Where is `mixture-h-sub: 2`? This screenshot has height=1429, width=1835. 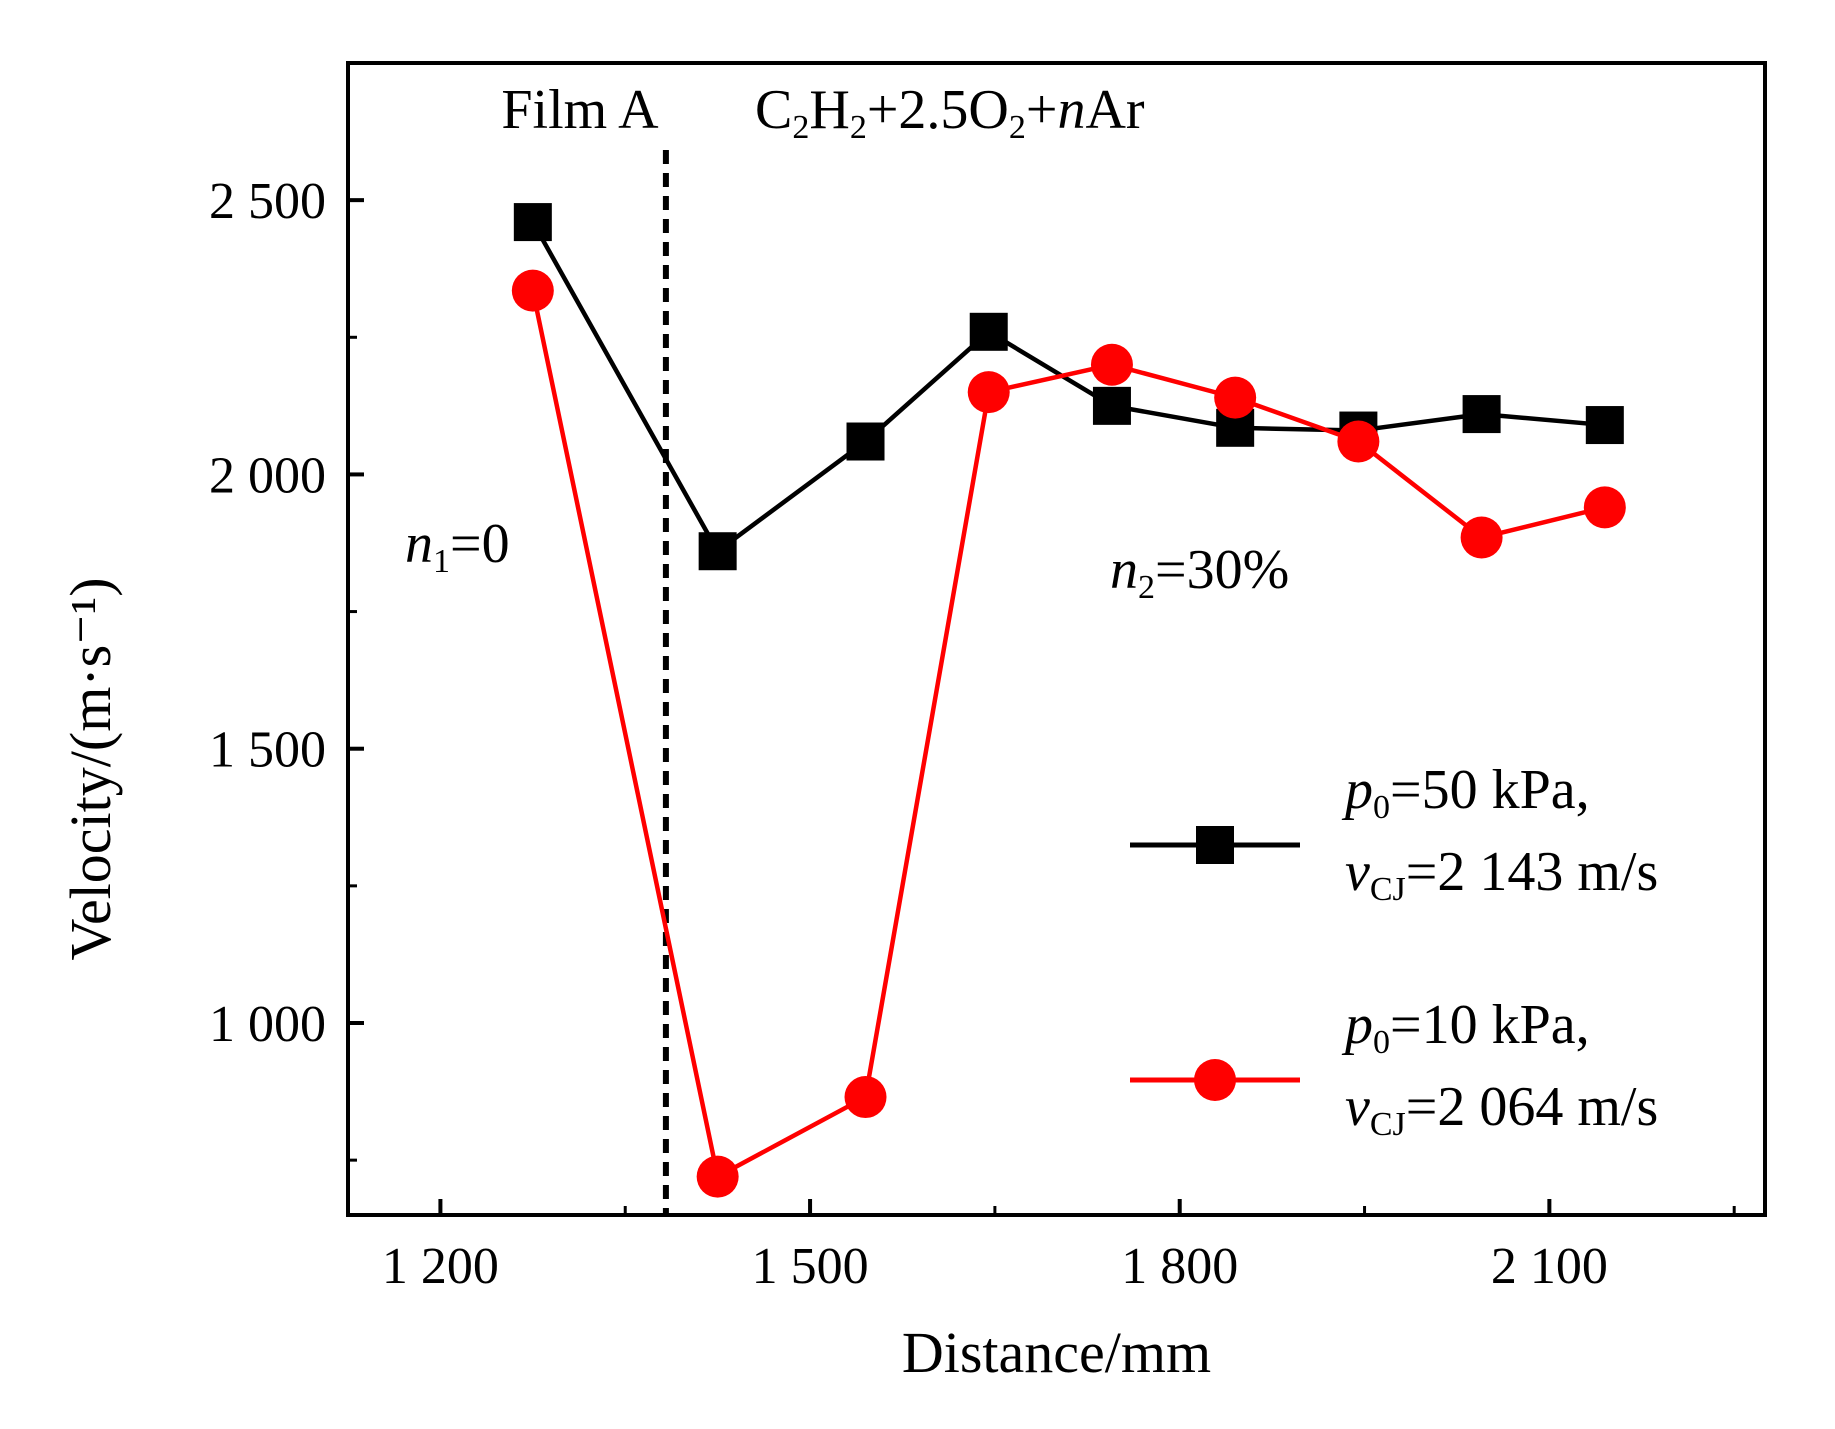 mixture-h-sub: 2 is located at coordinates (858, 127).